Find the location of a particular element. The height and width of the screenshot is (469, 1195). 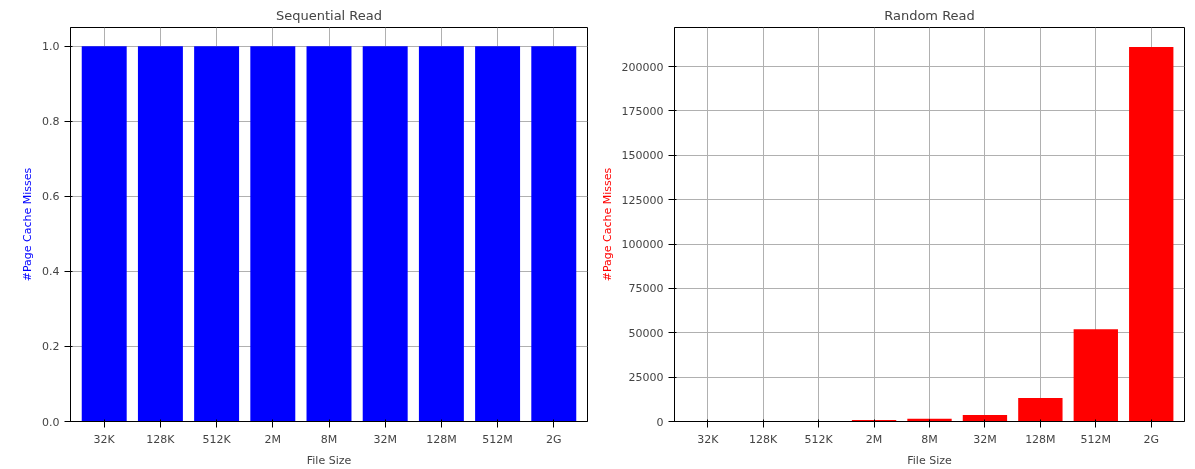

y-tick-label: 0 is located at coordinates (660, 422).